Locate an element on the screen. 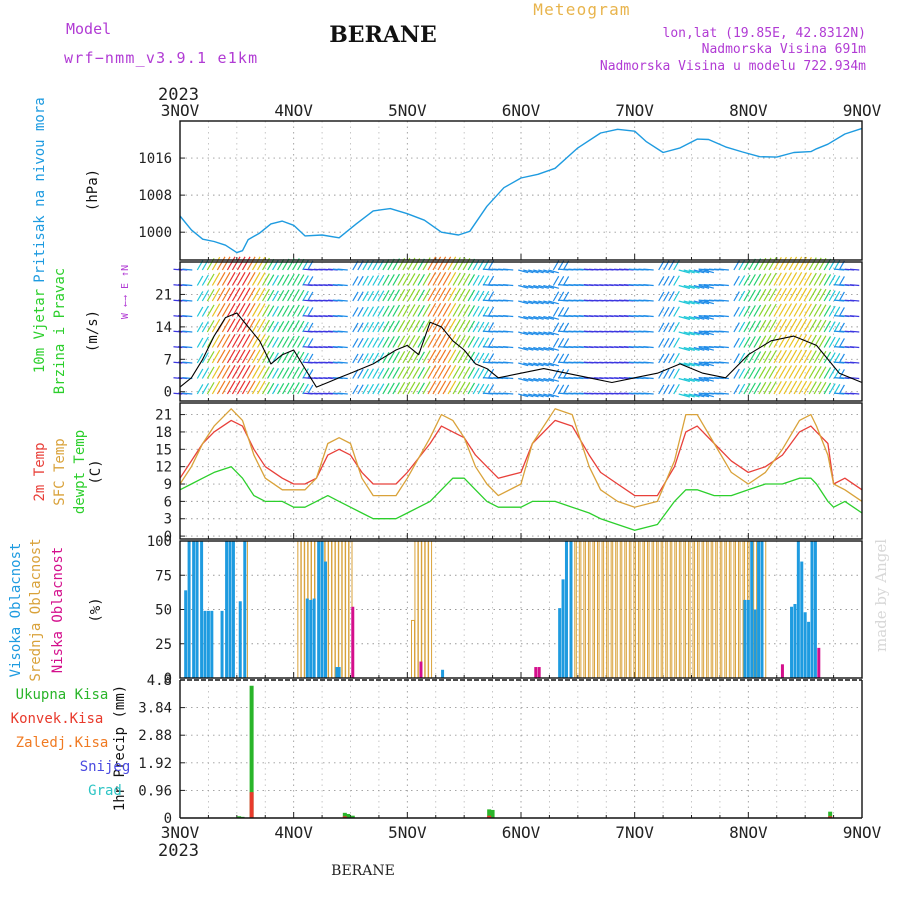  y-tick-label: 0.96 is located at coordinates (155, 791).